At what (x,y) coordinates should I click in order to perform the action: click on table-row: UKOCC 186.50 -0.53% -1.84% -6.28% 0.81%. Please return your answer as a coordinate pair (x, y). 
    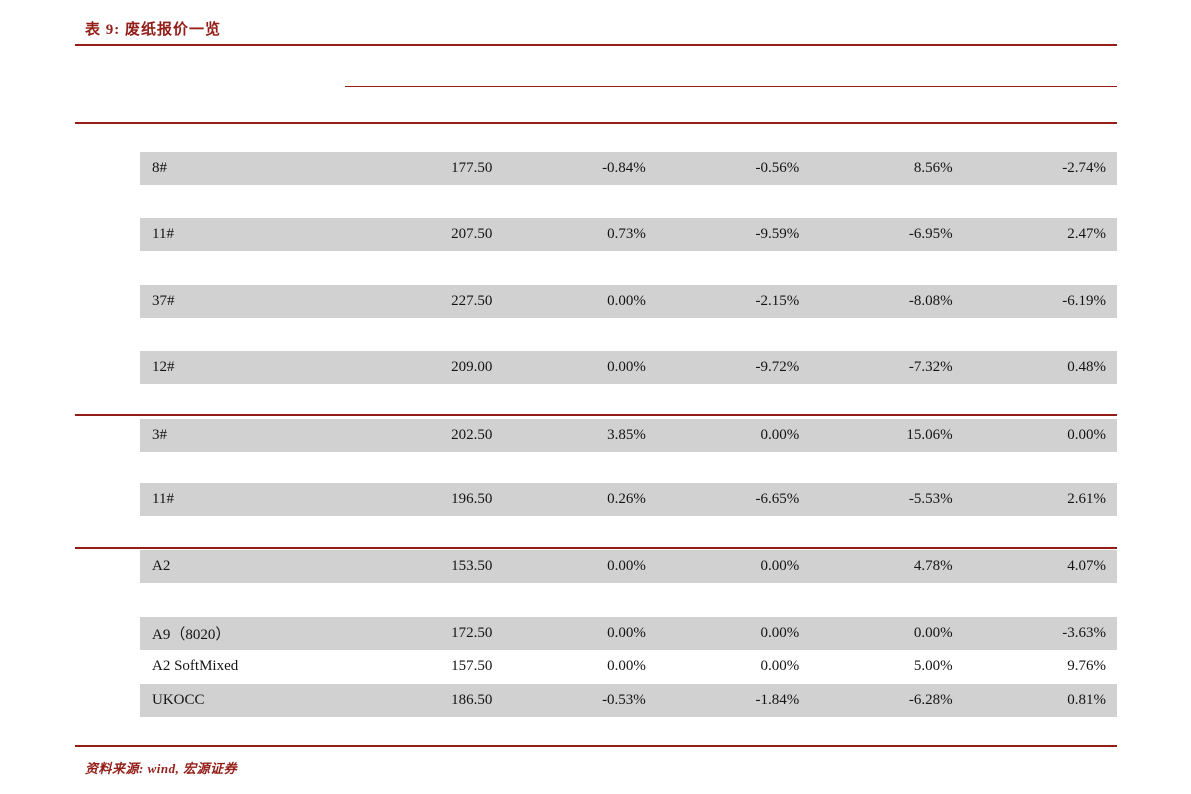
    Looking at the image, I should click on (628, 700).